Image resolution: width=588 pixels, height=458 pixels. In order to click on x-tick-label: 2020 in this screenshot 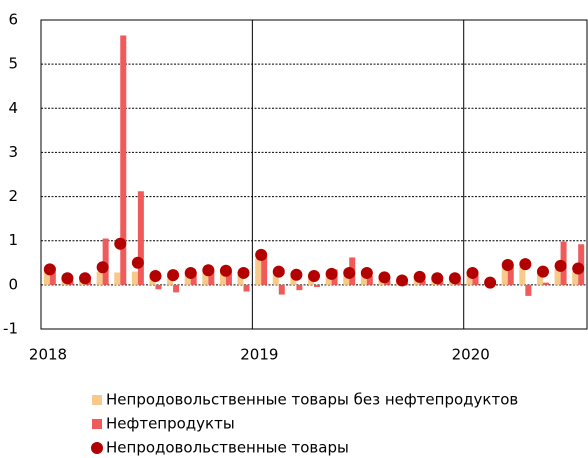, I will do `click(471, 355)`.